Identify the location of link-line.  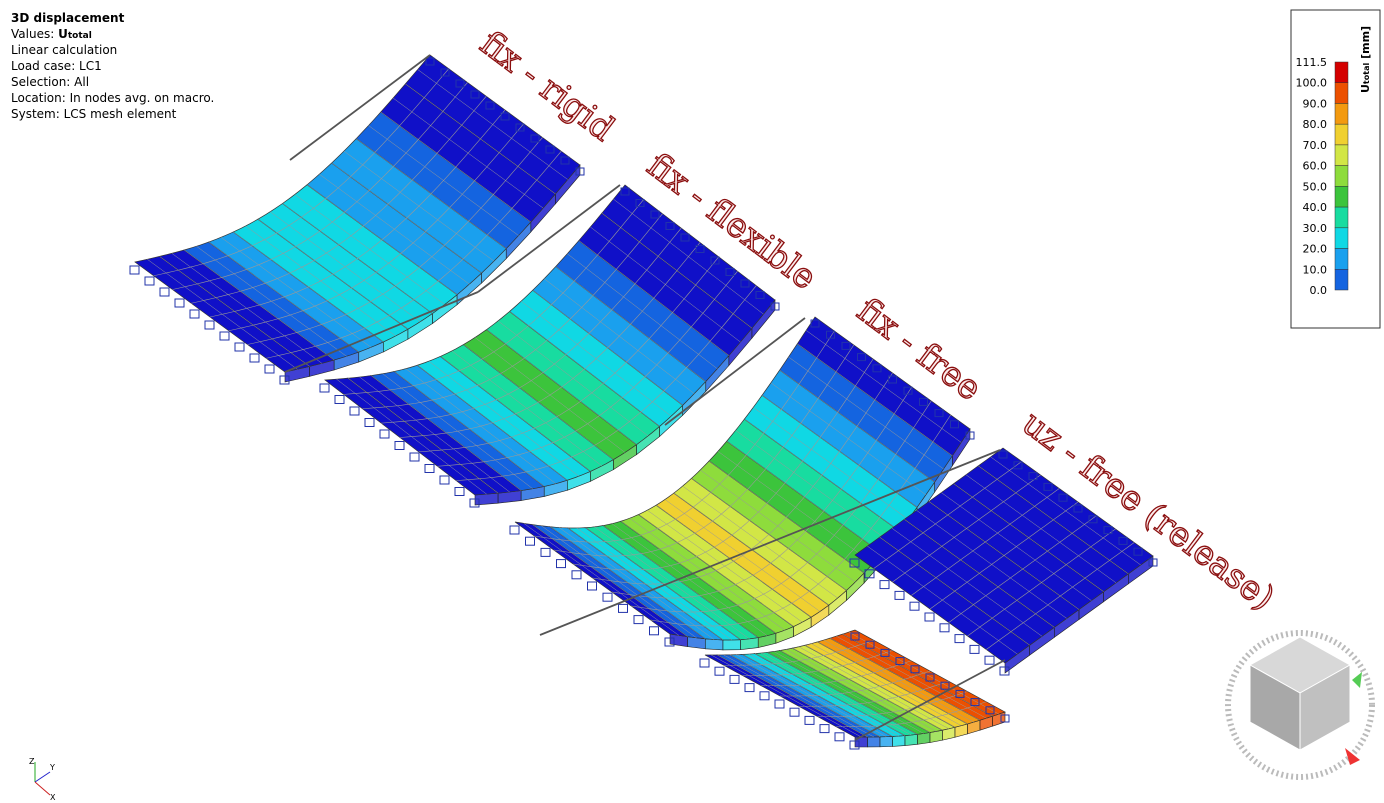
(549, 238).